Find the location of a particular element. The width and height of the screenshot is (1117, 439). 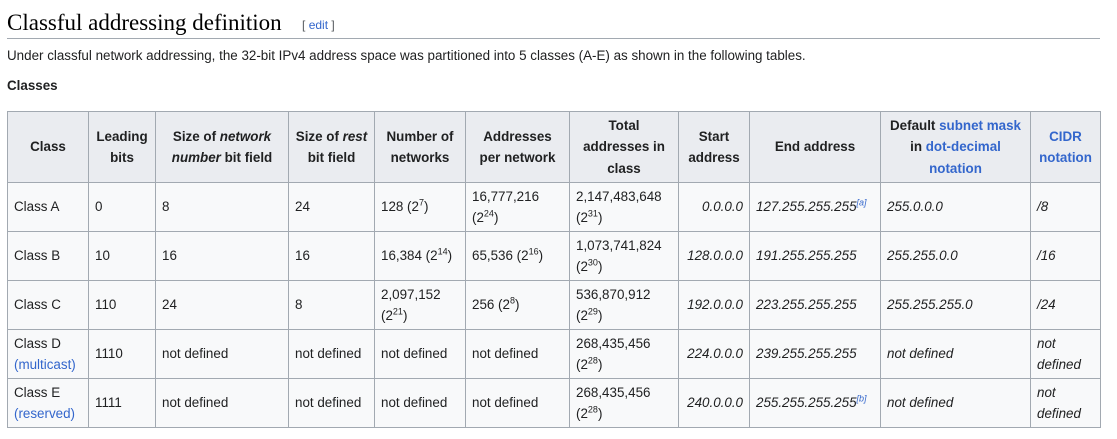

cell-total: 536,870,912 (229) is located at coordinates (624, 305).